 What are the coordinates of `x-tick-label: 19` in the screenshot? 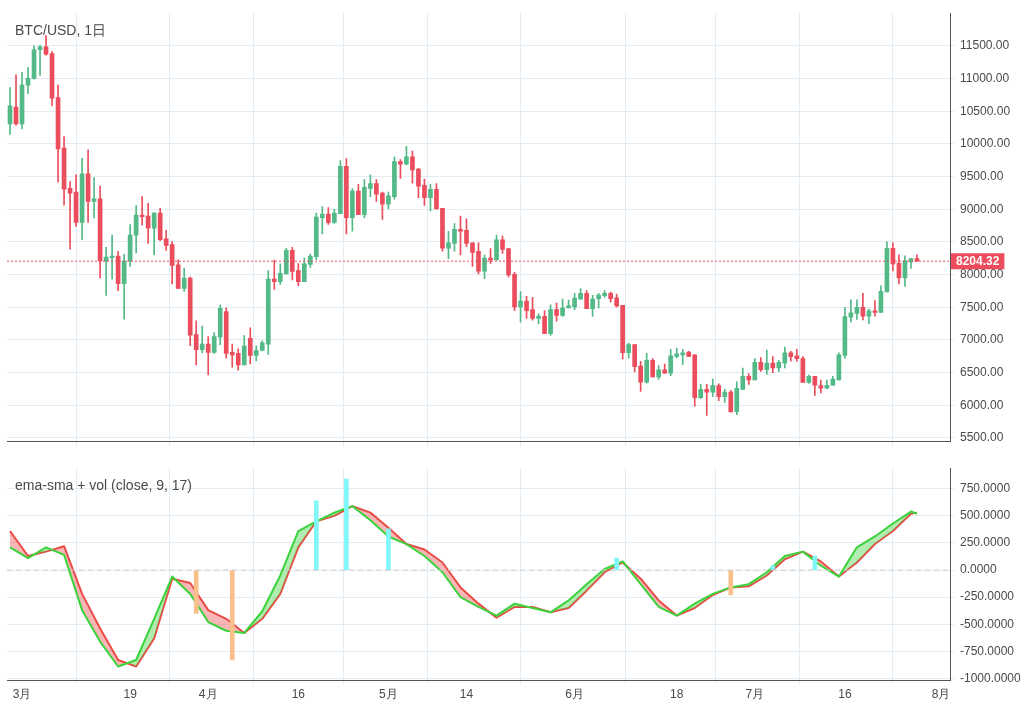 It's located at (130, 694).